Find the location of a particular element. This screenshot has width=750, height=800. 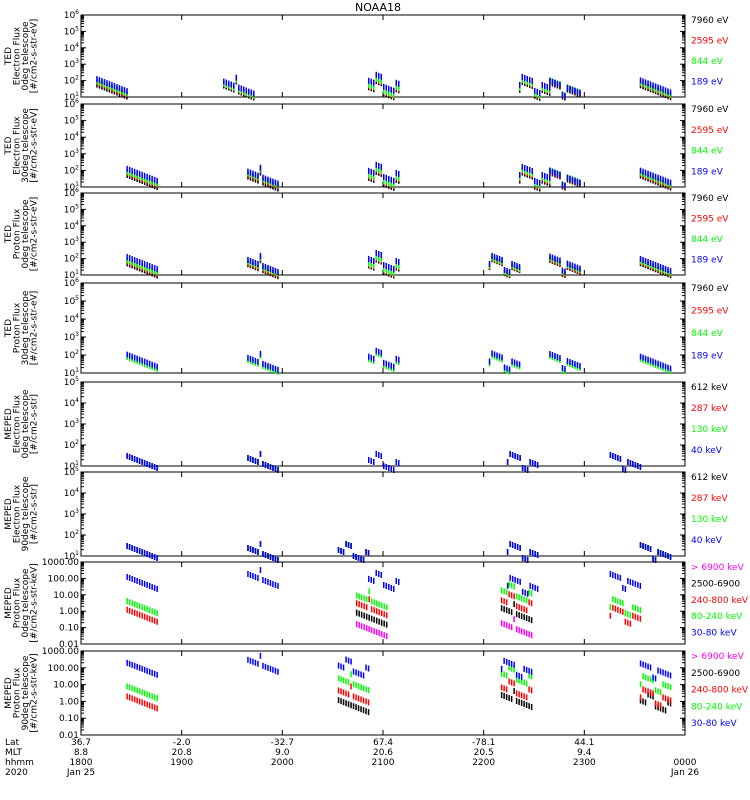

y-axis-label: 0deg telescope is located at coordinates (26, 424).